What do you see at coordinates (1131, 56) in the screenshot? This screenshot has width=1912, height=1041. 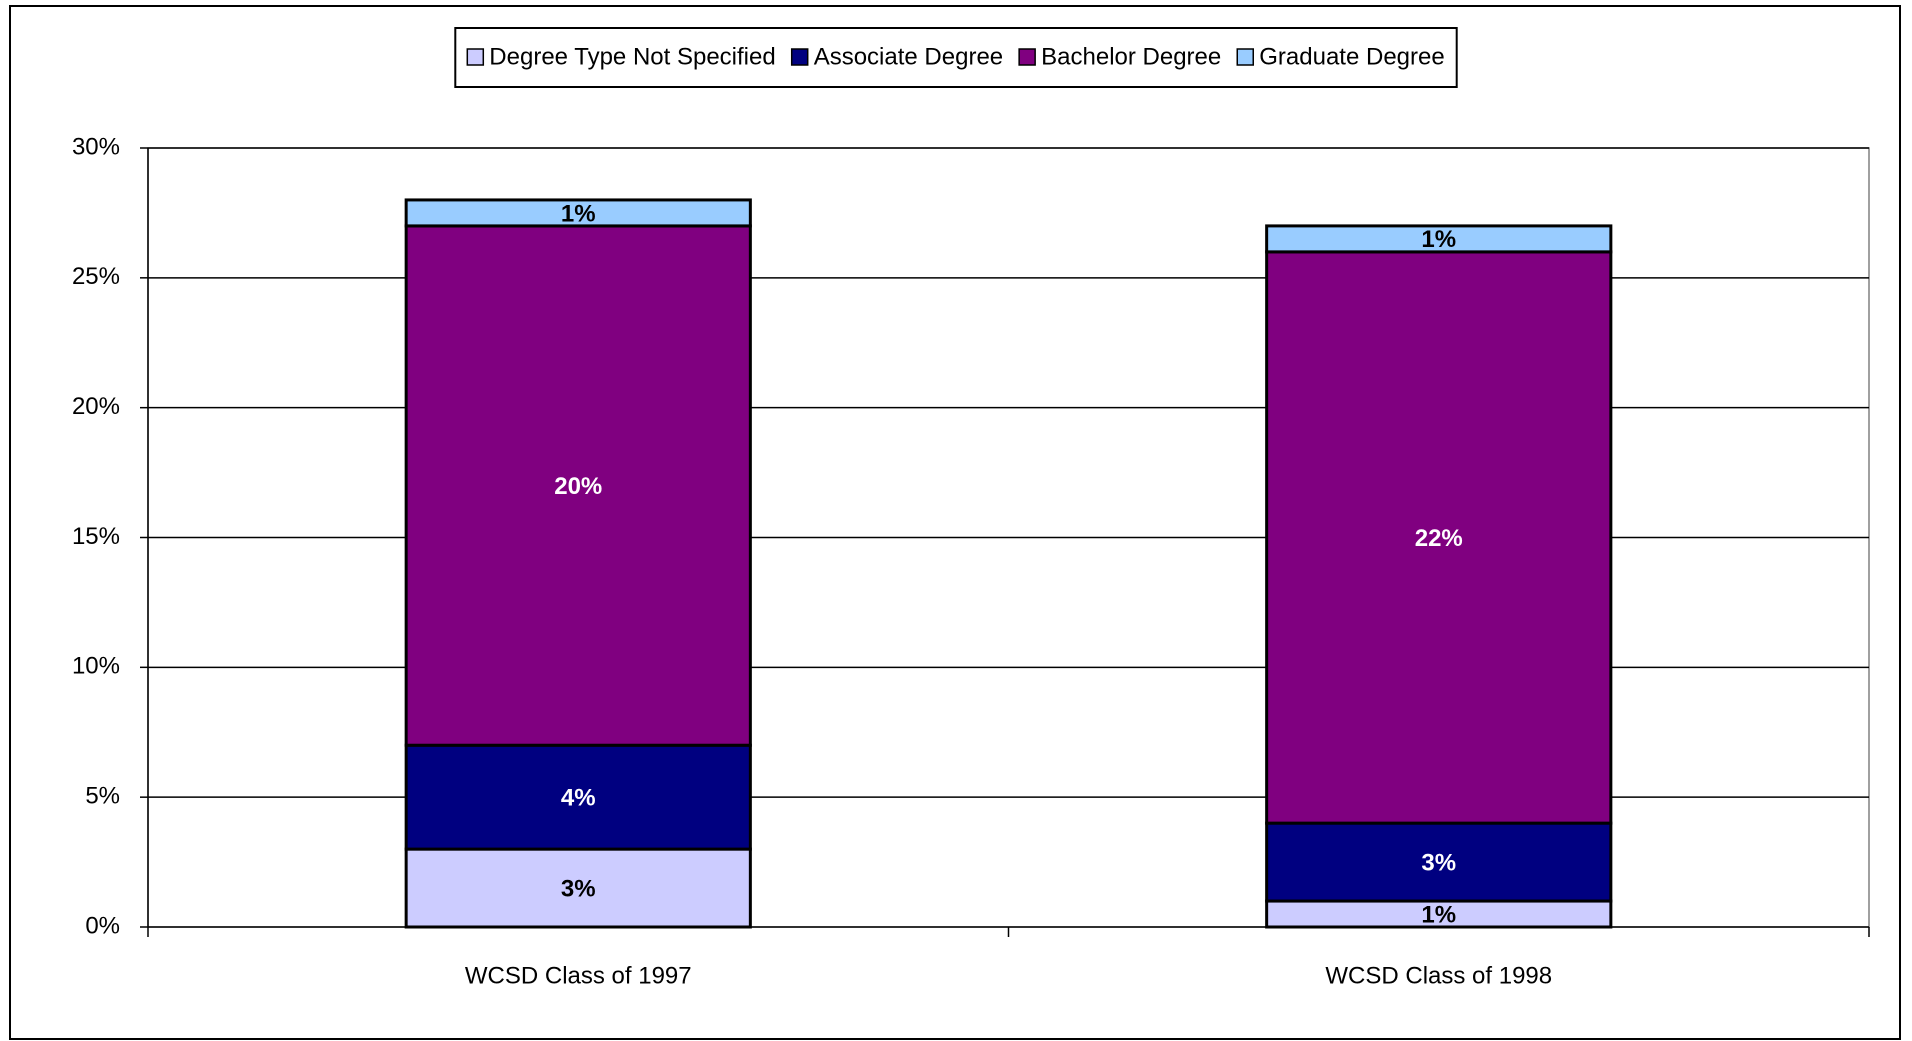 I see `legend-label: Bachelor Degree` at bounding box center [1131, 56].